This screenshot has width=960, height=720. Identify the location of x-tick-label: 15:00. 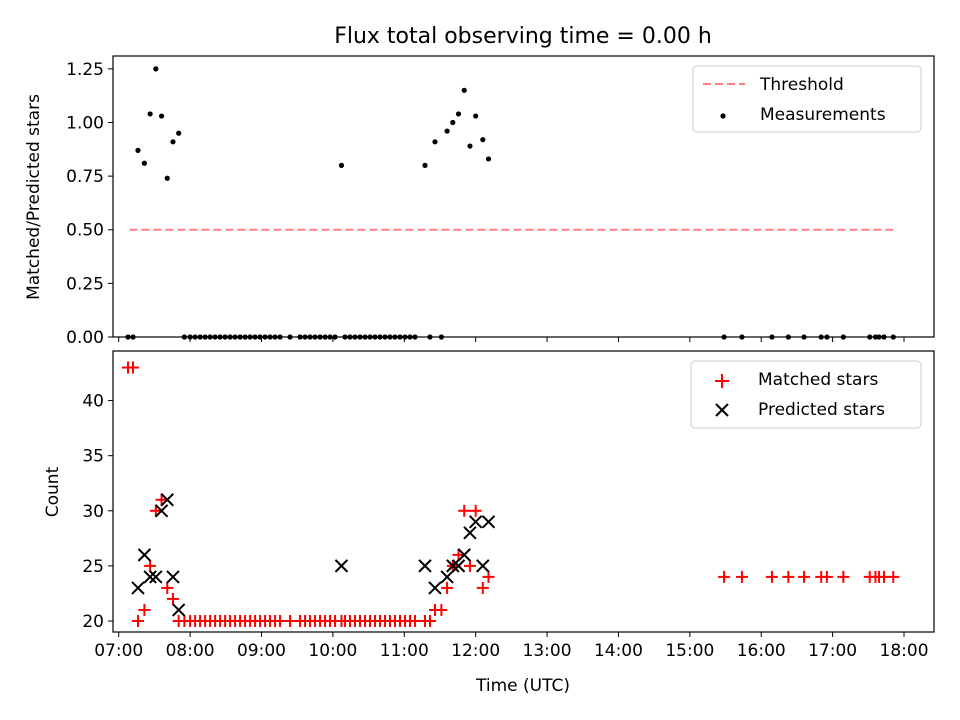
(689, 651).